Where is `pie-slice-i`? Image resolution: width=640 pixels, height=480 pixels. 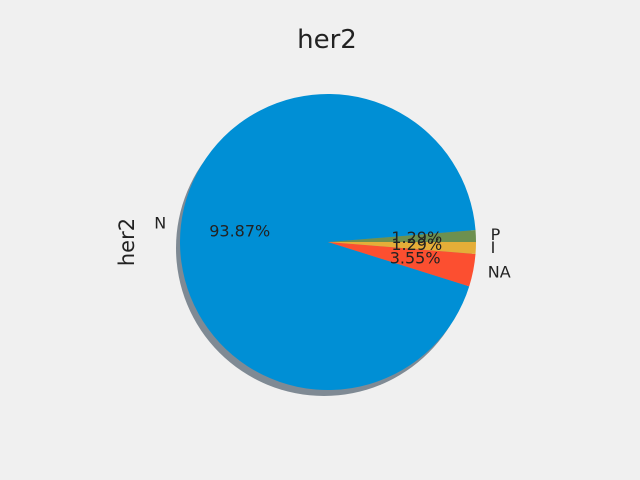
pie-slice-i is located at coordinates (402, 248).